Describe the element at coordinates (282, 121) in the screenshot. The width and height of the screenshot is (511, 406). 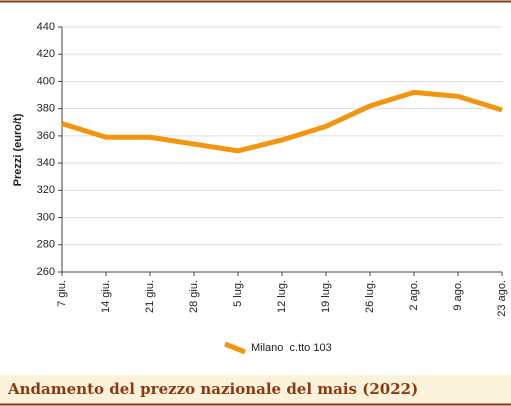
I see `data-line` at that location.